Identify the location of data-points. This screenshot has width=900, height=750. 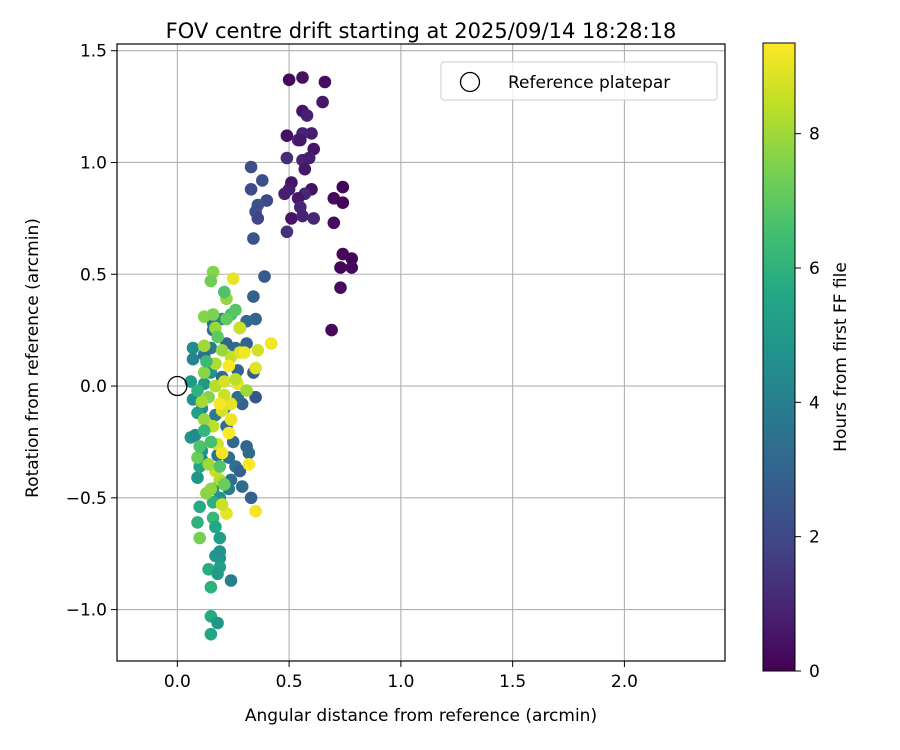
(271, 356).